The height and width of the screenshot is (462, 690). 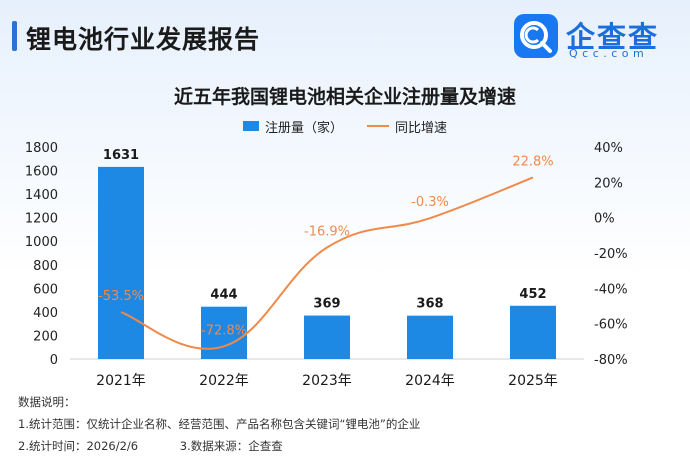 I want to click on notes-scope: 1.统计范围：仅统计企业名称、经营范围、产品名称包含关键词“锂电池”的企业, so click(x=219, y=424).